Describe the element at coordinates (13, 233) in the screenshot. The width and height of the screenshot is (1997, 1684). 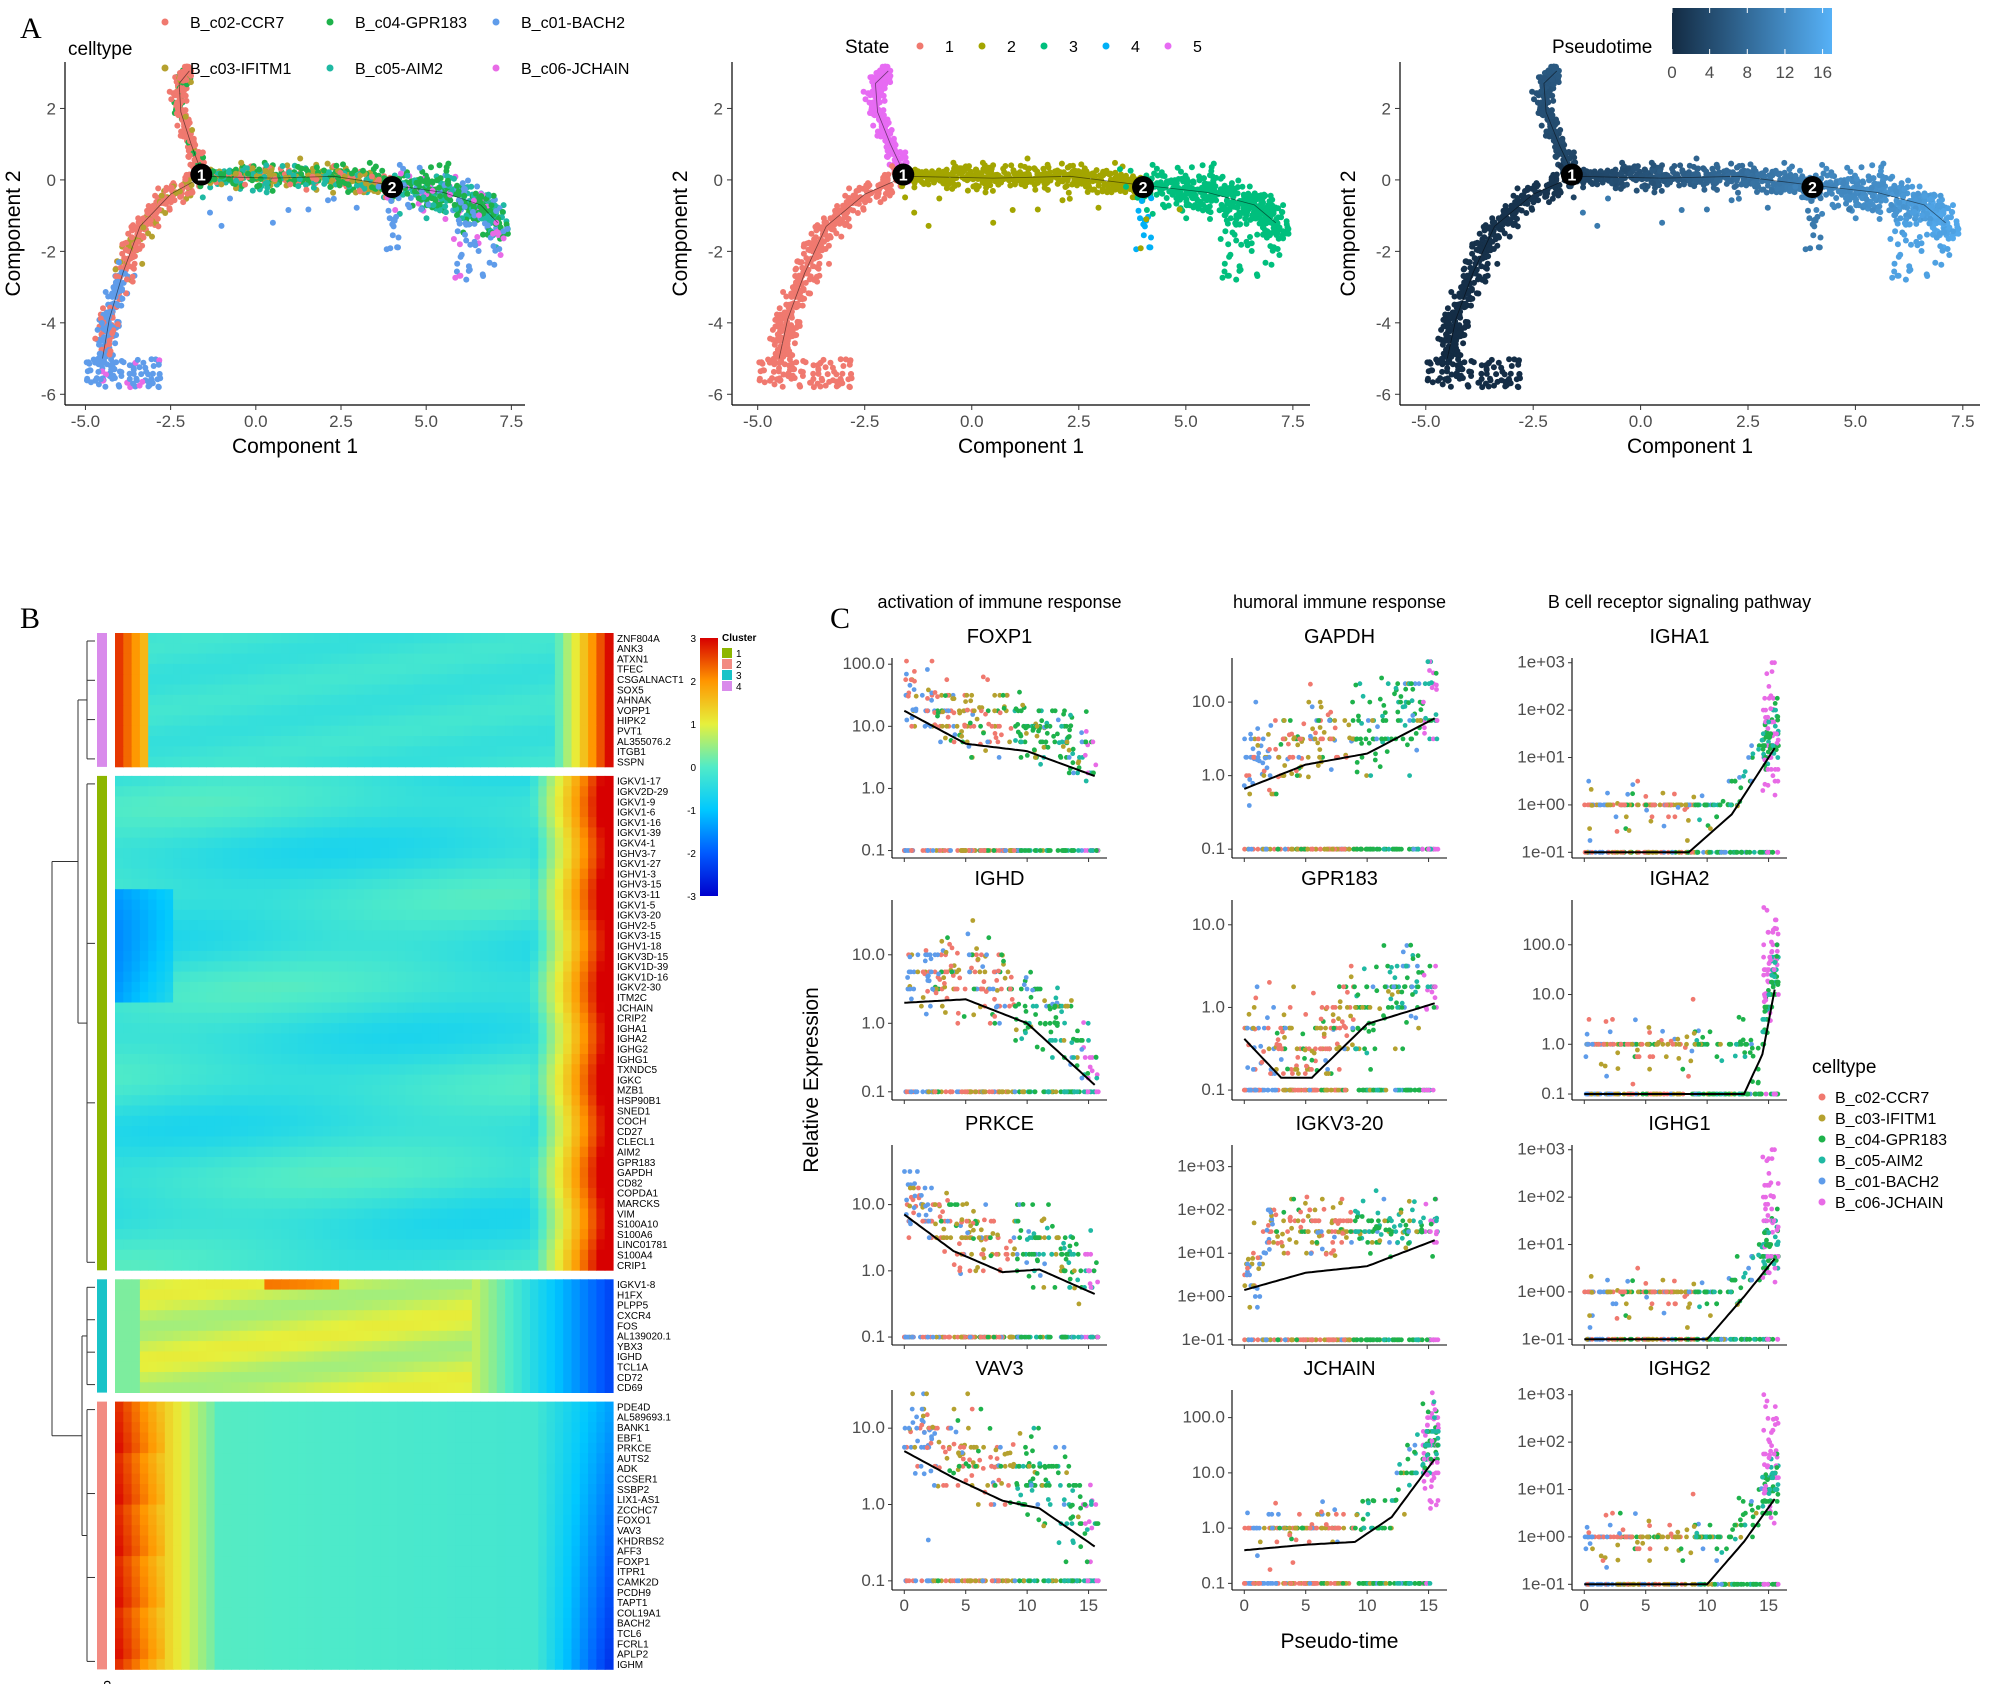
I see `y-axis-label: Component 2` at that location.